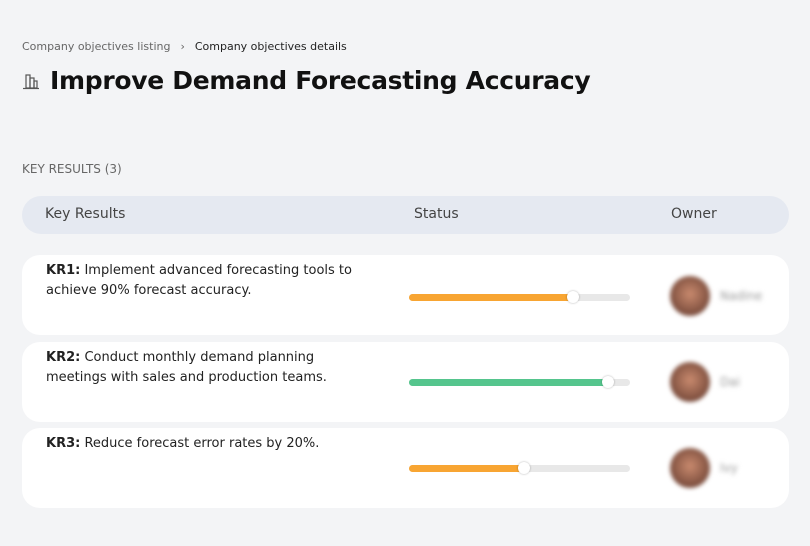 Image resolution: width=810 pixels, height=546 pixels. I want to click on column-owner: Owner, so click(694, 214).